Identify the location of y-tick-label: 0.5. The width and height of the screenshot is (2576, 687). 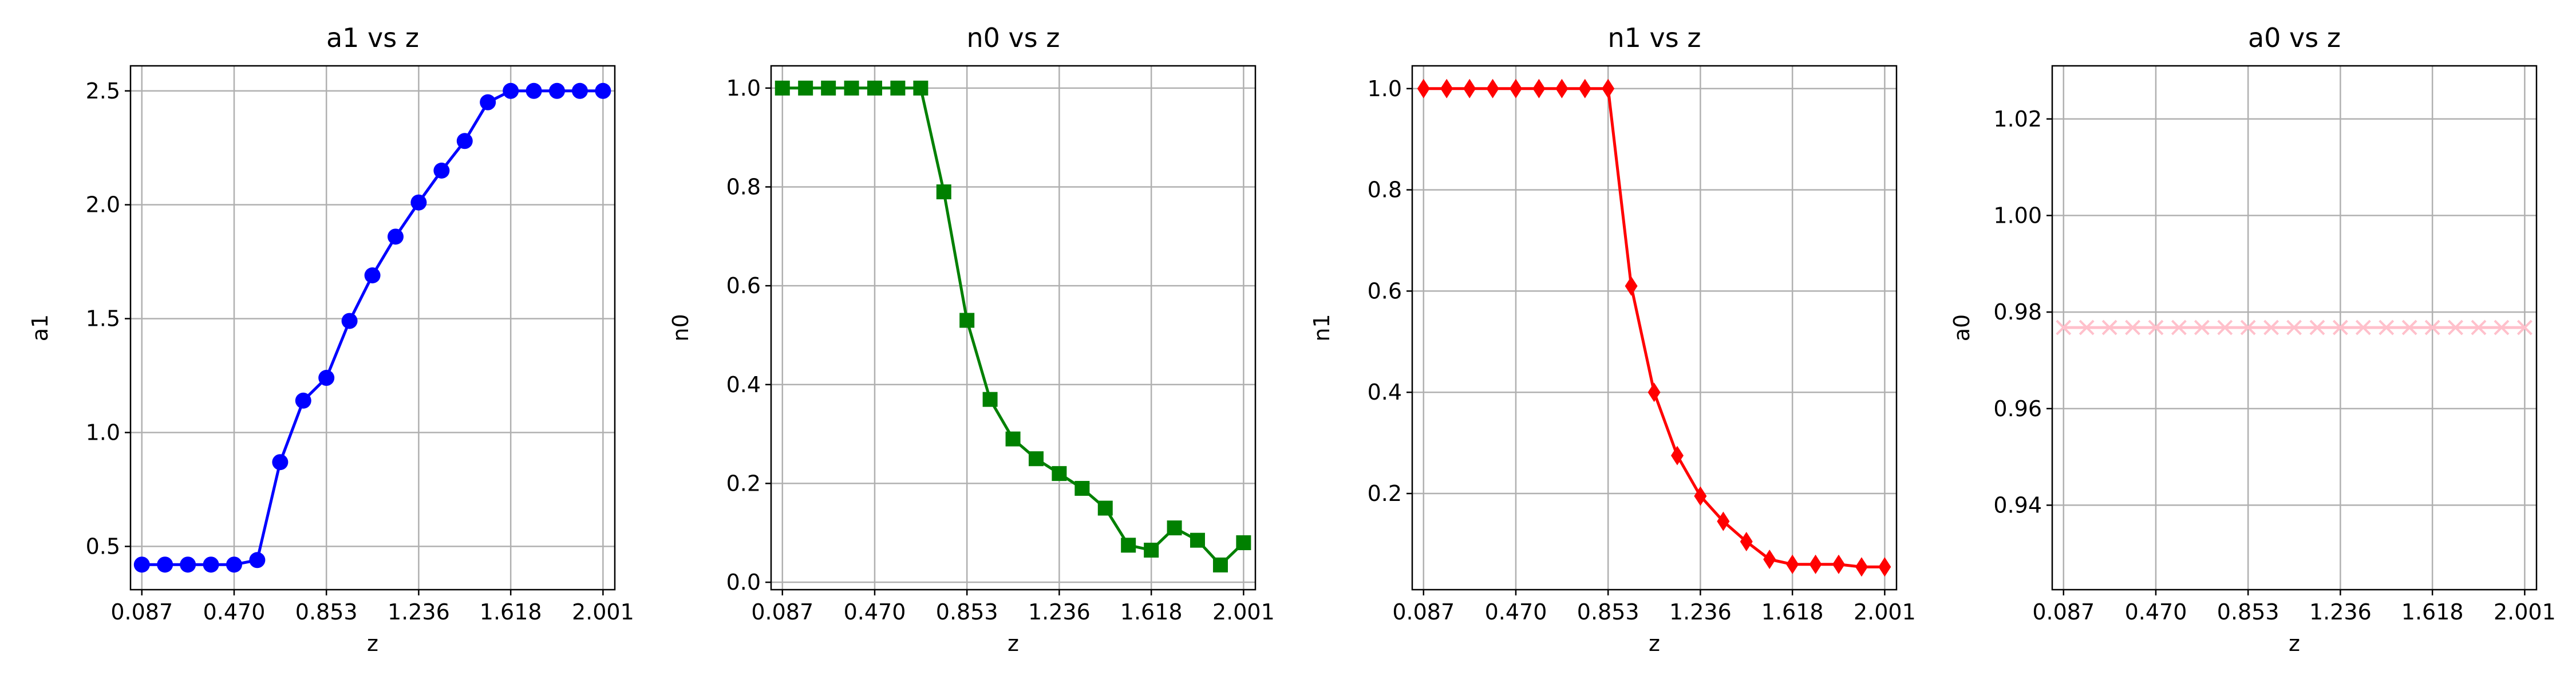
(103, 546).